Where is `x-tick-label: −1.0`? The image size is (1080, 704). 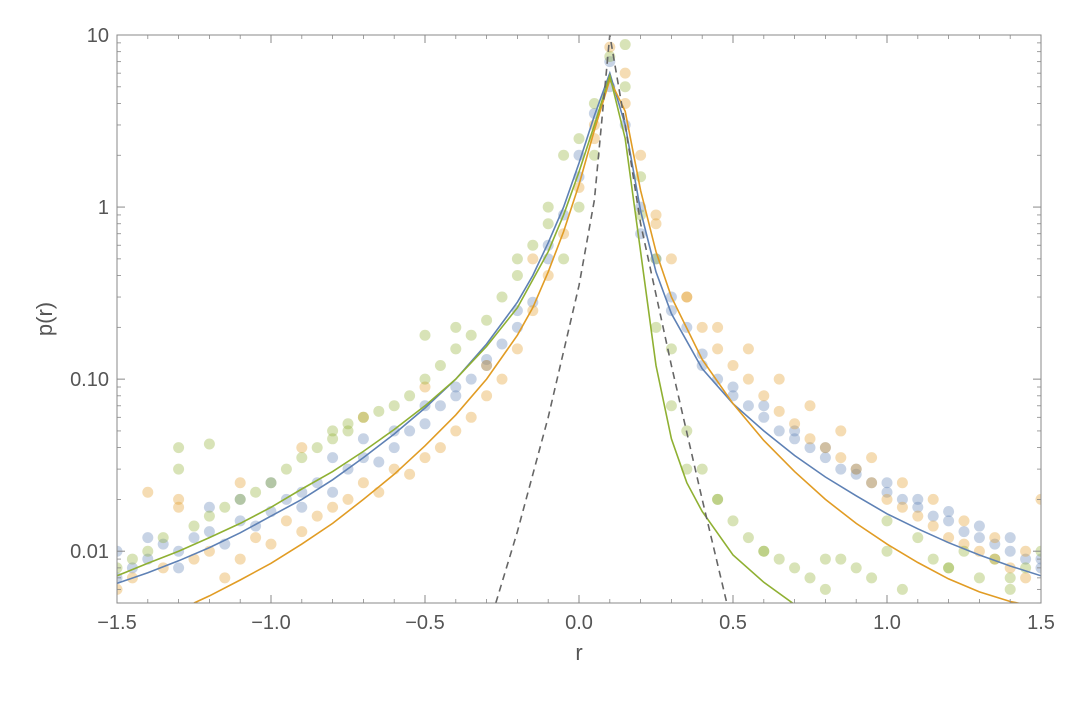
x-tick-label: −1.0 is located at coordinates (270, 623).